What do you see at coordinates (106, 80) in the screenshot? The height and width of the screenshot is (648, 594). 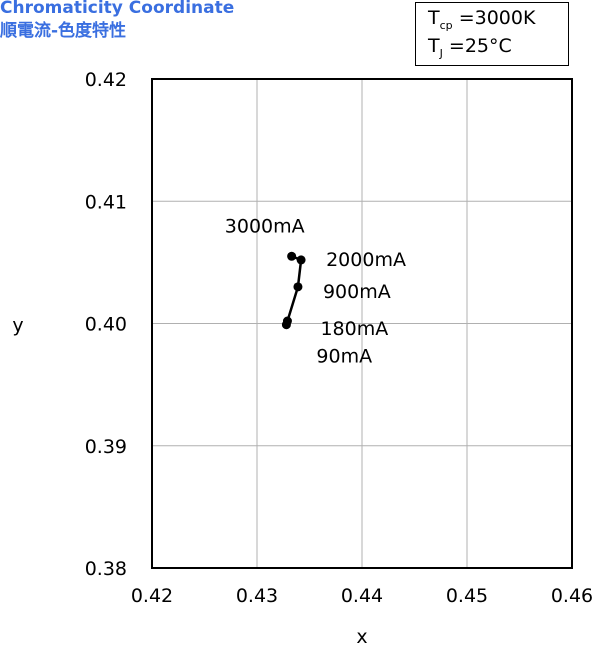 I see `y-tick-label: 0.42` at bounding box center [106, 80].